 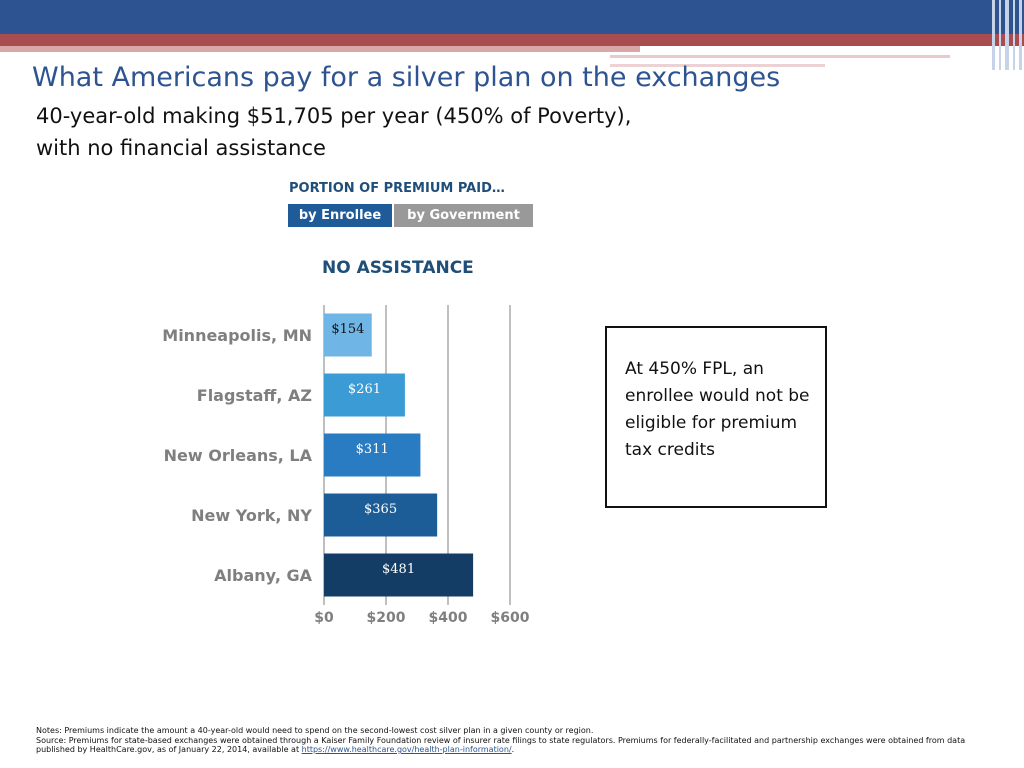 What do you see at coordinates (372, 449) in the screenshot?
I see `data-label: $311` at bounding box center [372, 449].